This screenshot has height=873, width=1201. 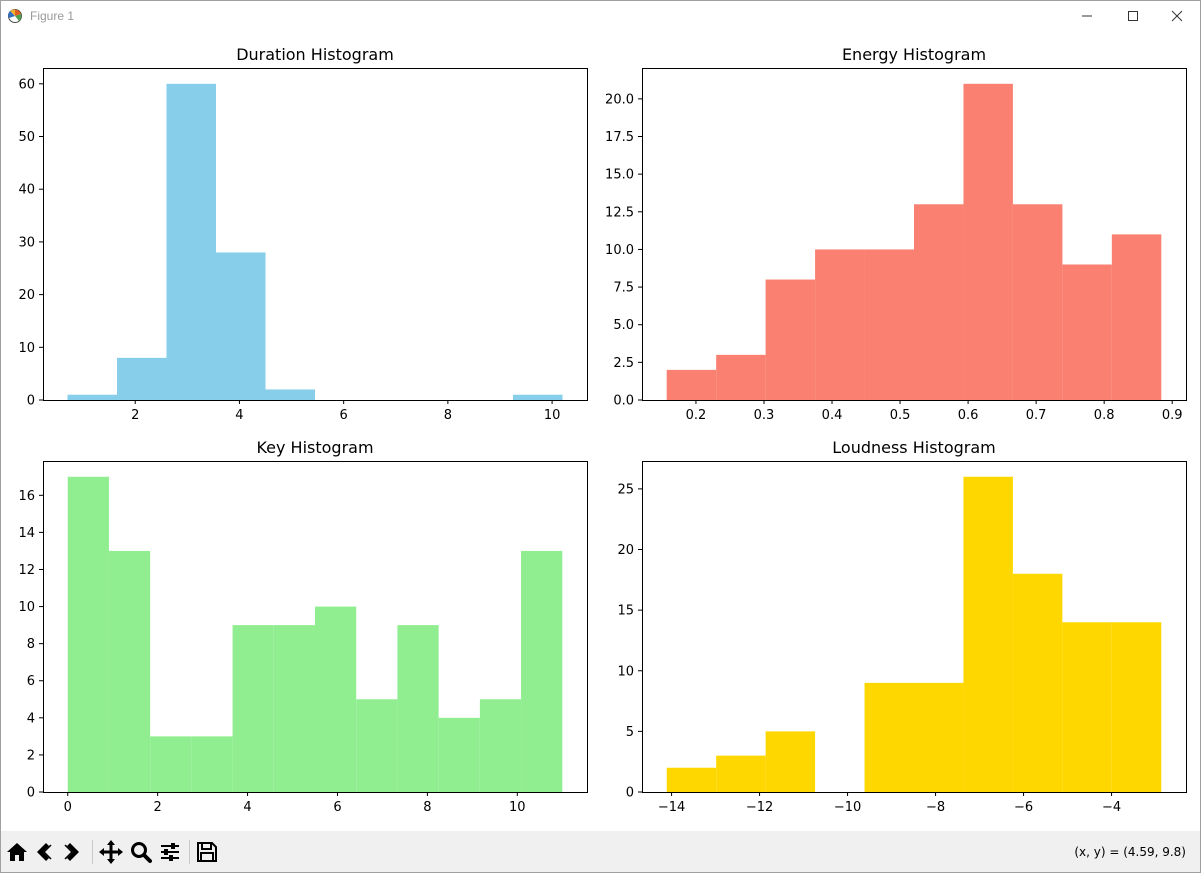 I want to click on y-tick-label: 16, so click(x=26, y=496).